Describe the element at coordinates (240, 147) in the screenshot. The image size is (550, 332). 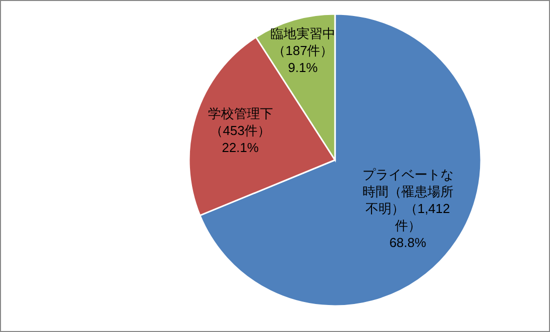
I see `data-label: 22.1%` at that location.